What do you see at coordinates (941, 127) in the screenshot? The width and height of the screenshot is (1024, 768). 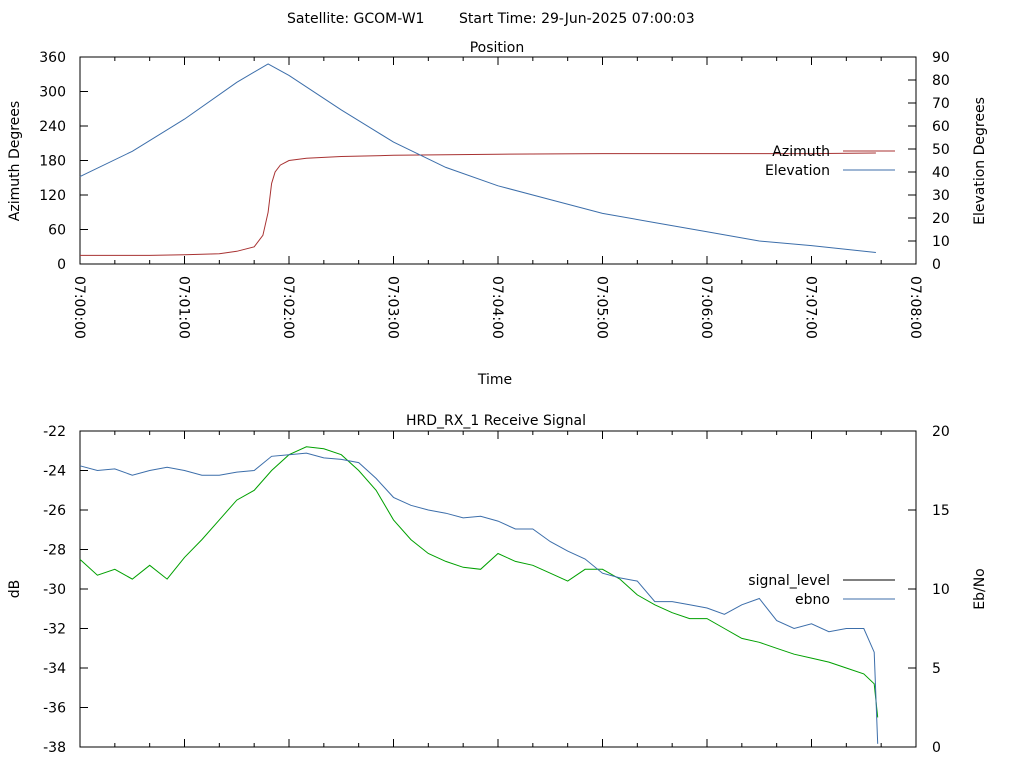 I see `y2-tick-label: 60` at bounding box center [941, 127].